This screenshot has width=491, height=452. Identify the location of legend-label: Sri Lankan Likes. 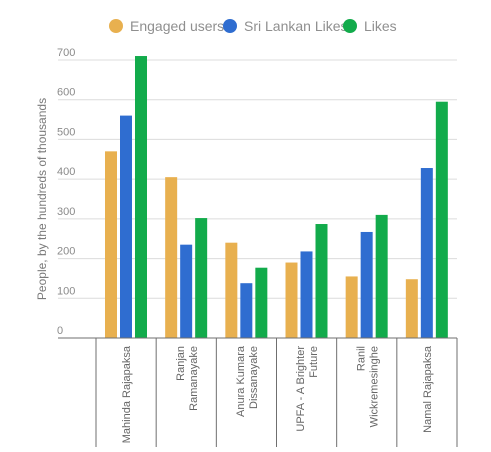
(296, 26).